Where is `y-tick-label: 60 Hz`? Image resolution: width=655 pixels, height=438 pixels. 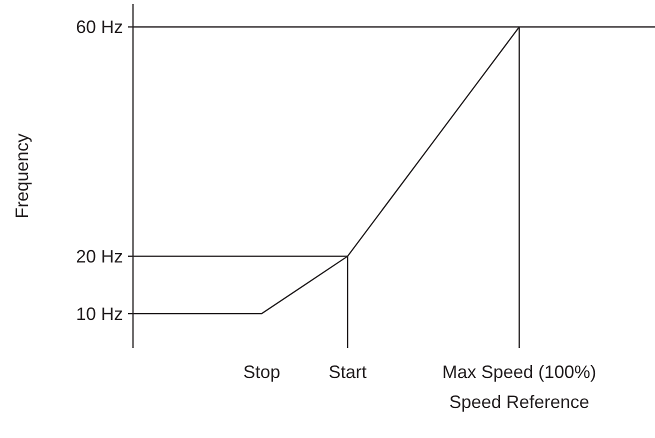 y-tick-label: 60 Hz is located at coordinates (99, 27).